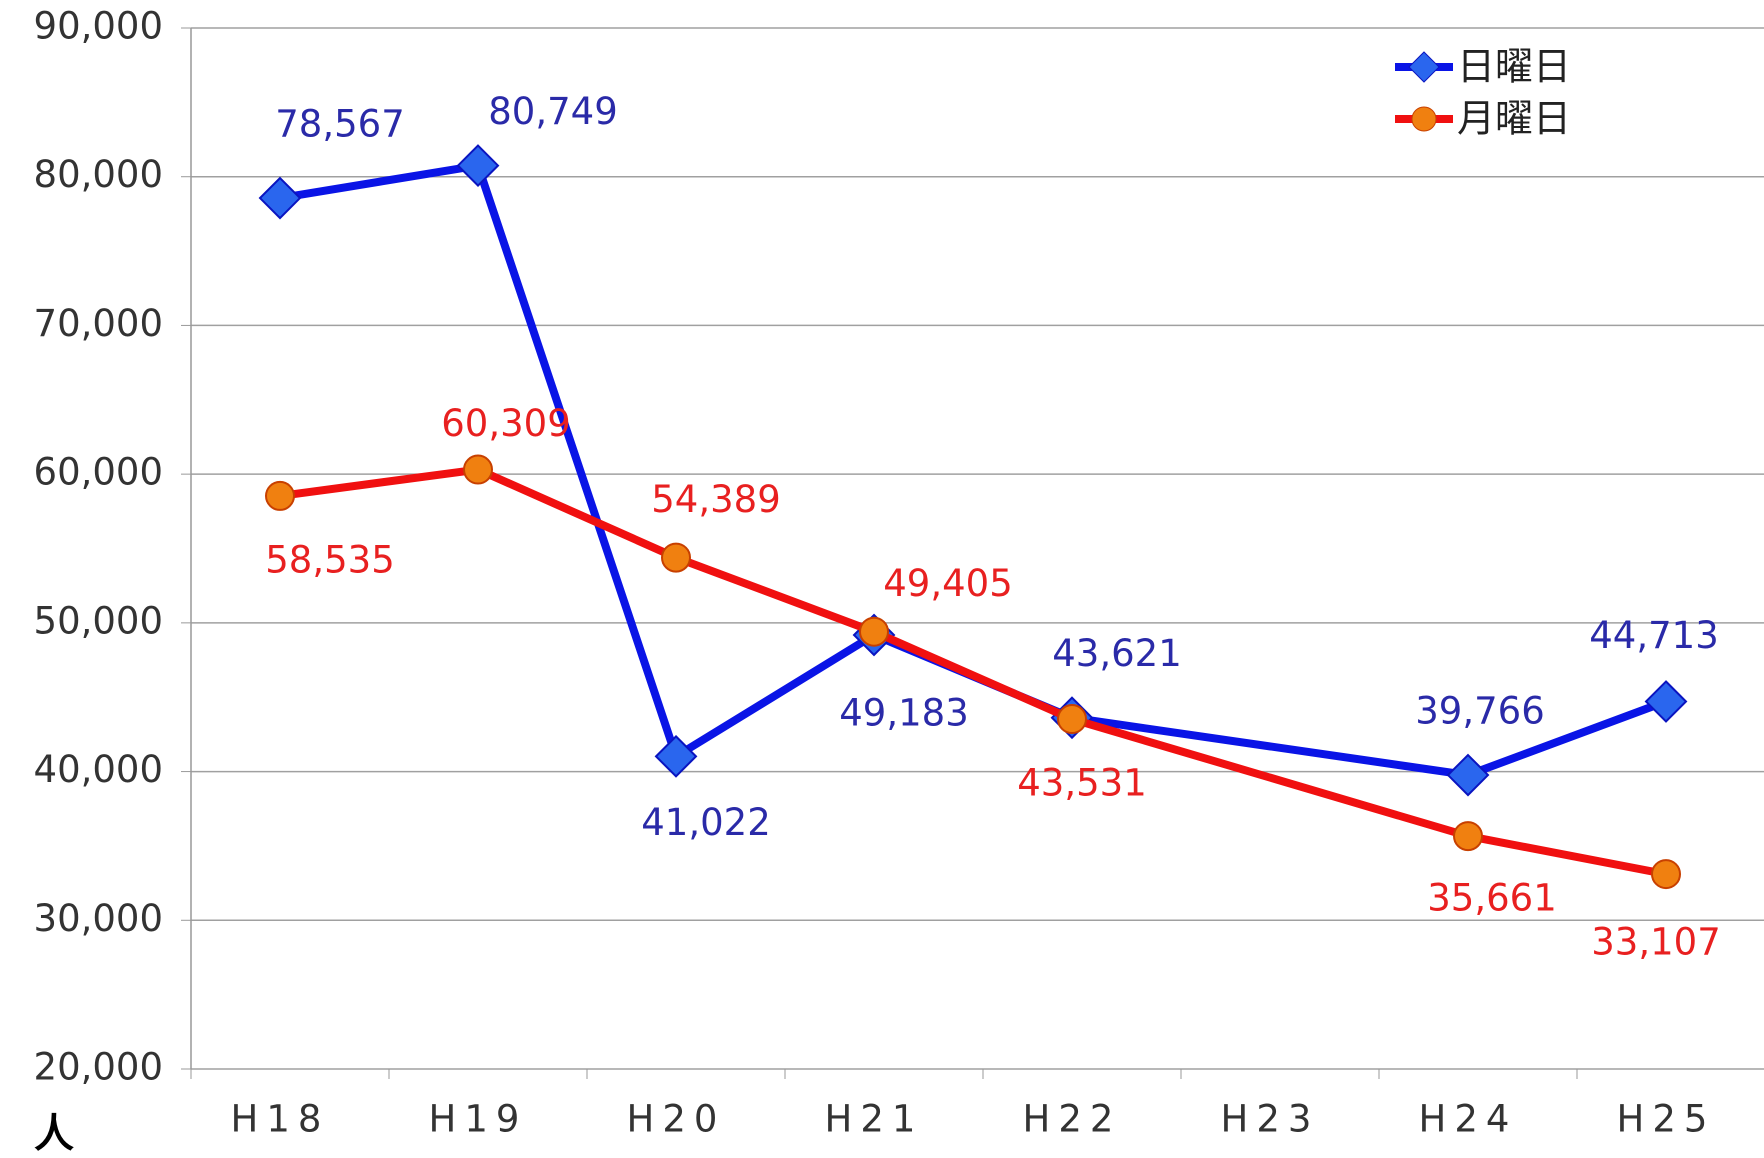 The image size is (1764, 1158). I want to click on x-tick-label: H19, so click(478, 1119).